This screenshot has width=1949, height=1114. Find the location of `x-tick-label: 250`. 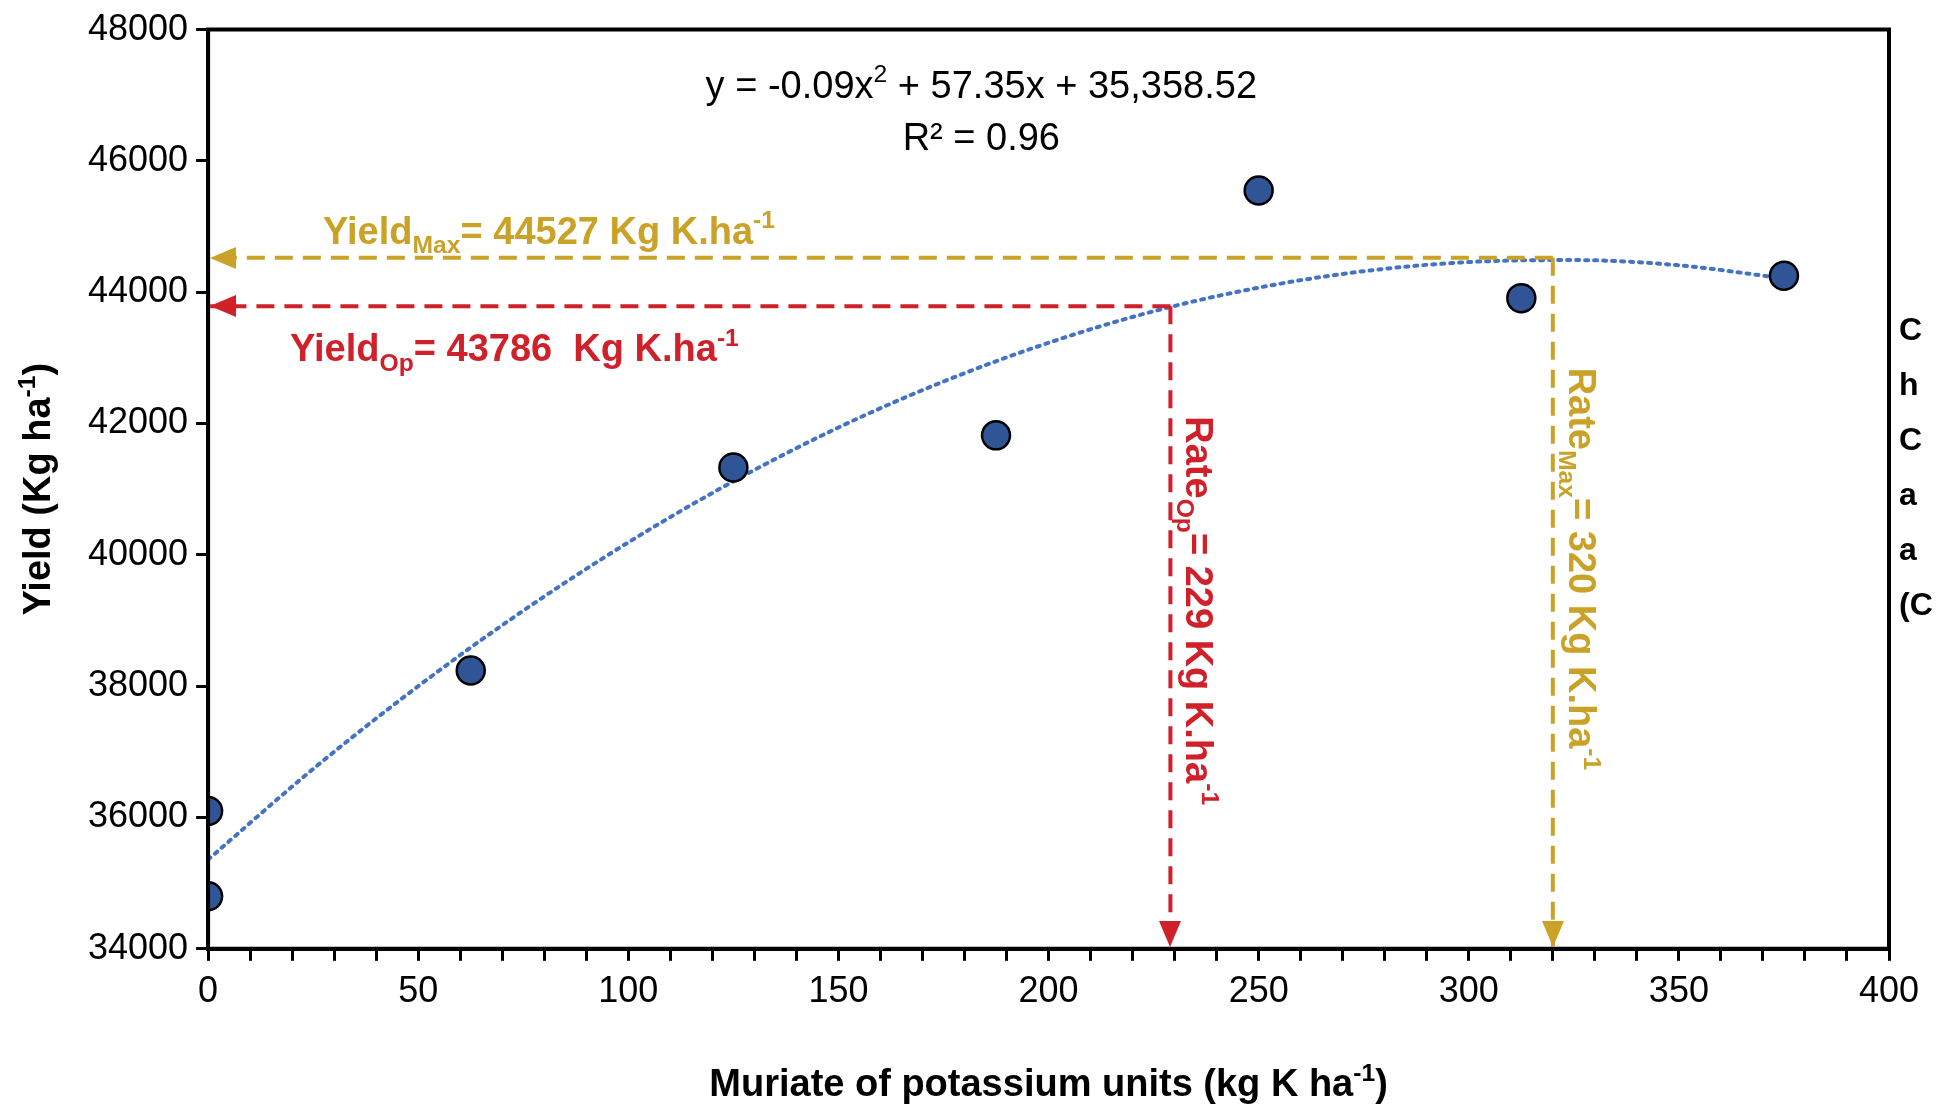

x-tick-label: 250 is located at coordinates (1258, 990).